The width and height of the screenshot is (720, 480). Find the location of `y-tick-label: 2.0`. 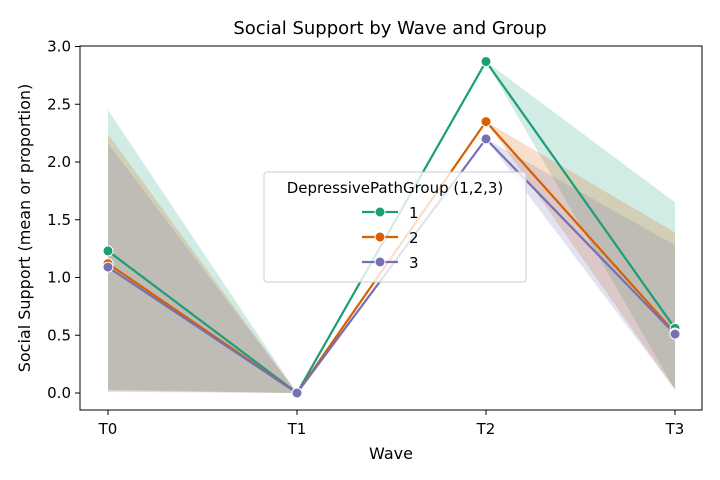

y-tick-label: 2.0 is located at coordinates (59, 162).